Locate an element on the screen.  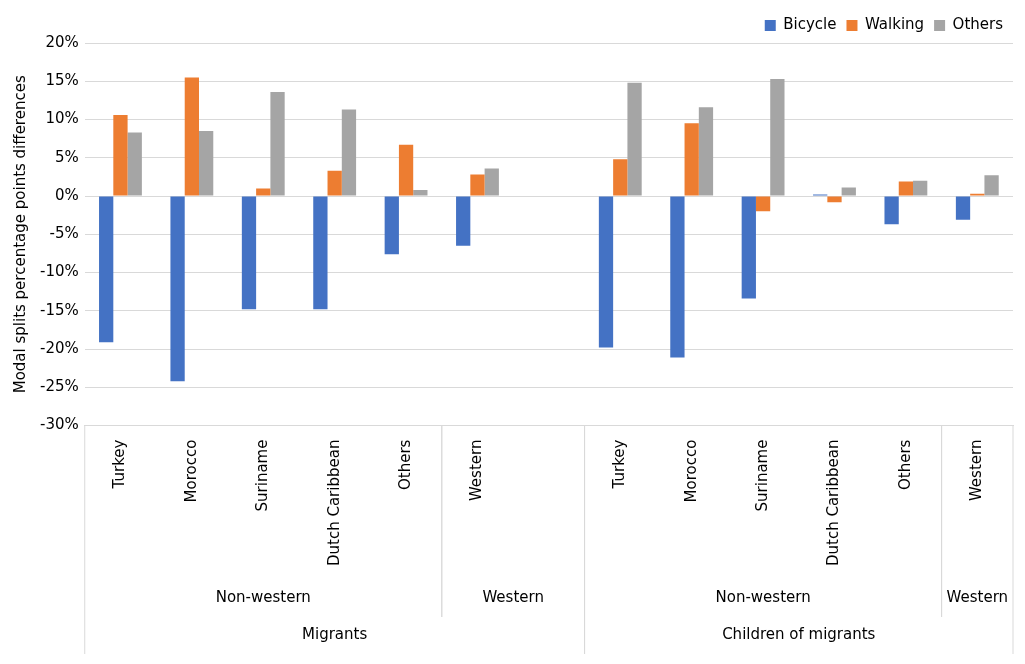
y-tick-label: 0% is located at coordinates (66, 194).